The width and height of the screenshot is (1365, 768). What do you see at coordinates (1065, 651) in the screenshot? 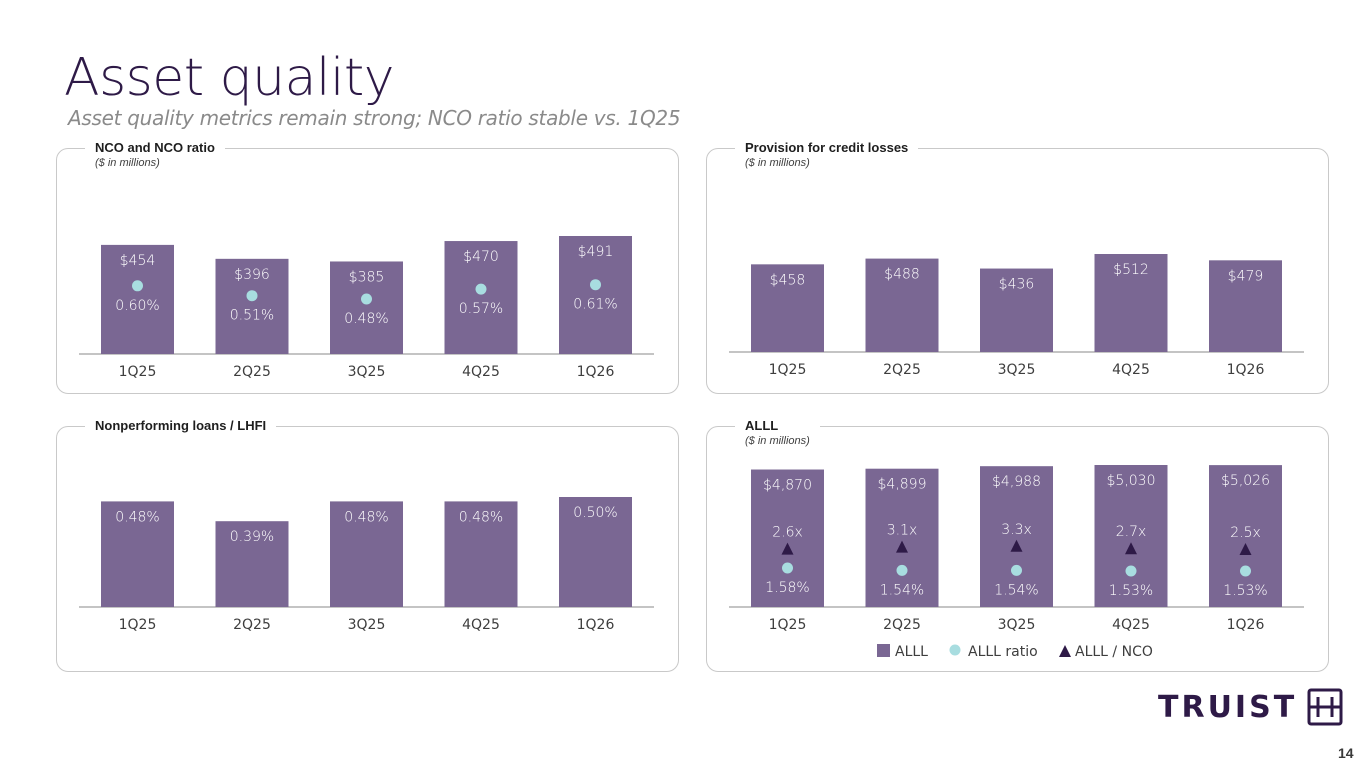
I see `legend-triangle-swatch` at bounding box center [1065, 651].